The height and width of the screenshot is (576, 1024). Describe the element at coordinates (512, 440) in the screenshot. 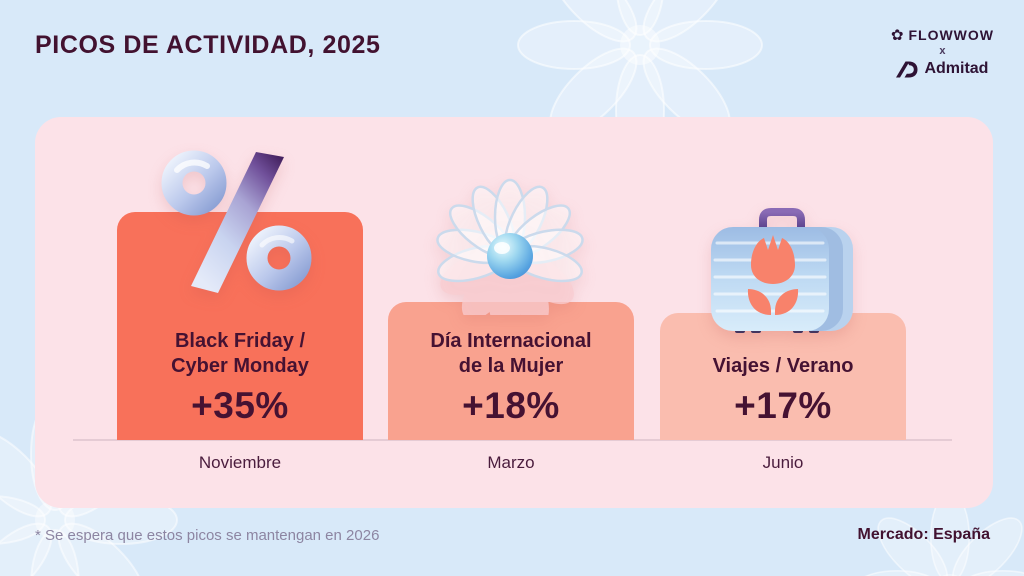

I see `axis-baseline` at that location.